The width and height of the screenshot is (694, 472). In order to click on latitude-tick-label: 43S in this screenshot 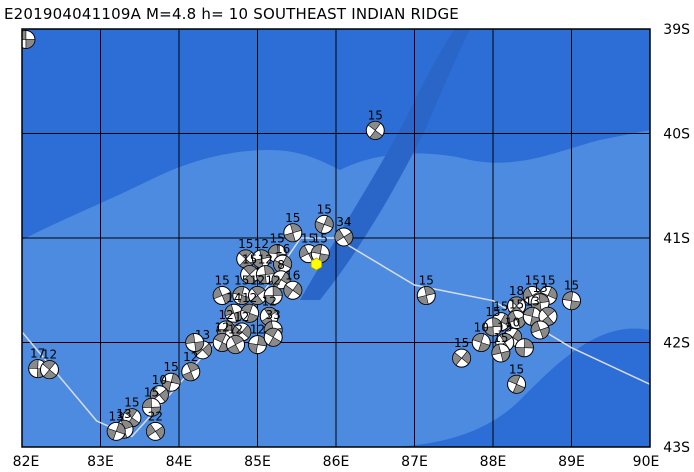, I will do `click(676, 448)`.